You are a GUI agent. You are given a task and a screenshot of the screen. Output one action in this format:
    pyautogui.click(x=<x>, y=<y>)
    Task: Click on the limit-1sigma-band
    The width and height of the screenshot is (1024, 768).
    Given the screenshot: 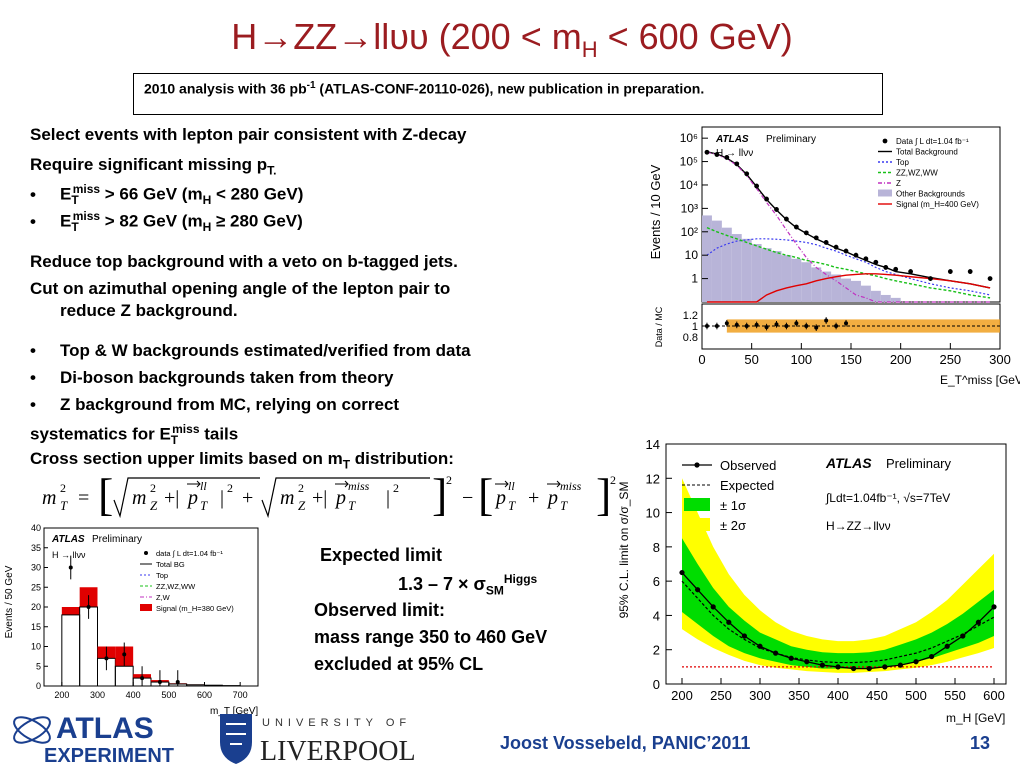 What is the action you would take?
    pyautogui.click(x=838, y=603)
    